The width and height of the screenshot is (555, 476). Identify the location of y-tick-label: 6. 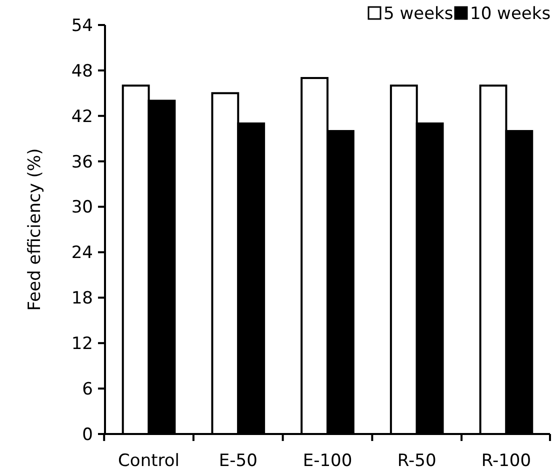
(87, 390).